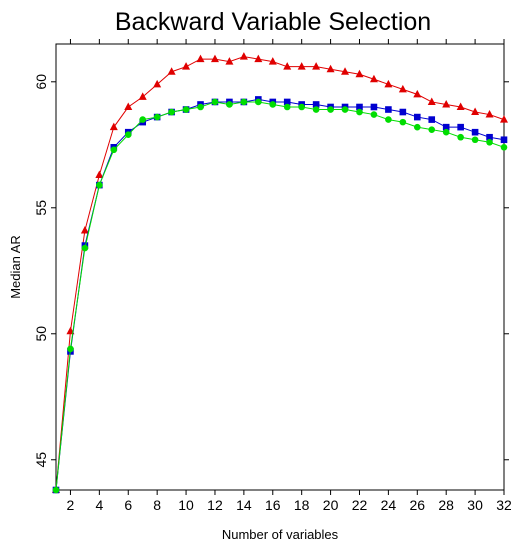 Image resolution: width=511 pixels, height=545 pixels. Describe the element at coordinates (186, 505) in the screenshot. I see `x-tick-label: 10` at that location.